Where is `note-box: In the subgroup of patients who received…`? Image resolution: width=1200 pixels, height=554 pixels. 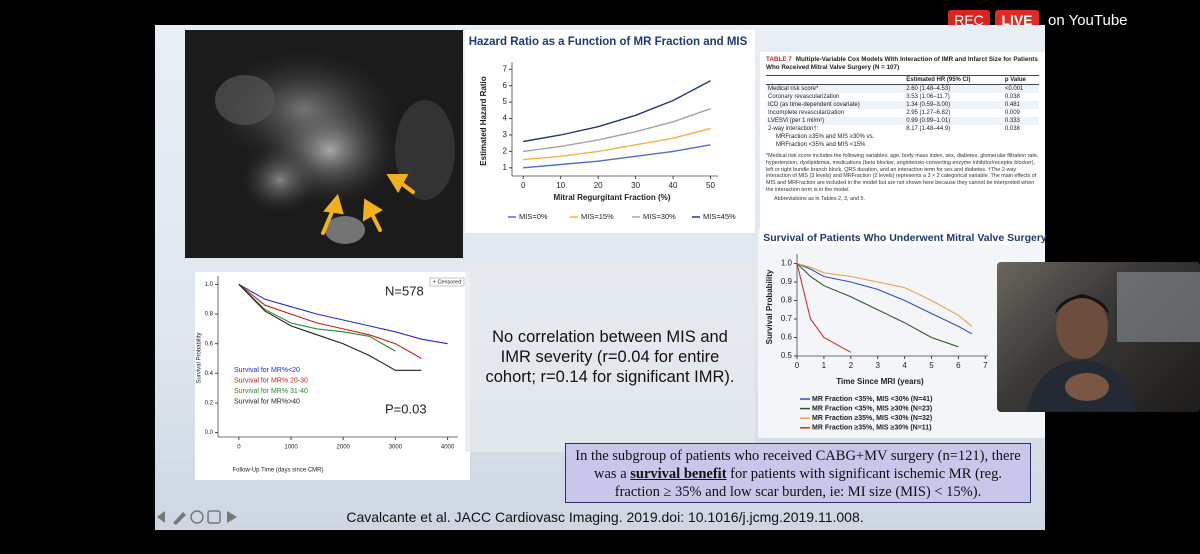
note-box: In the subgroup of patients who received… is located at coordinates (798, 473).